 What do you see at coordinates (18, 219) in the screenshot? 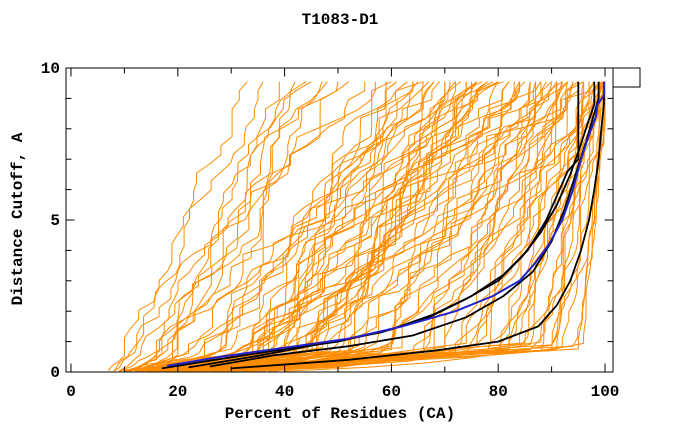
I see `y-axis-label: Distance Cutoff, A` at bounding box center [18, 219].